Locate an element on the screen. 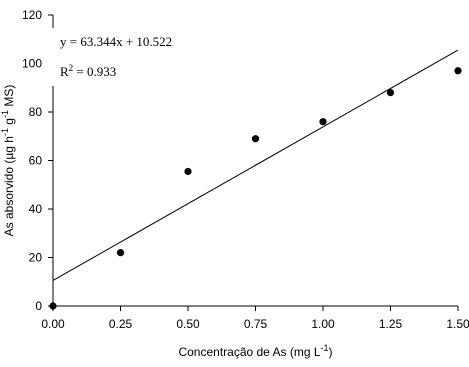 The image size is (469, 367). annotation-background is located at coordinates (107, 57).